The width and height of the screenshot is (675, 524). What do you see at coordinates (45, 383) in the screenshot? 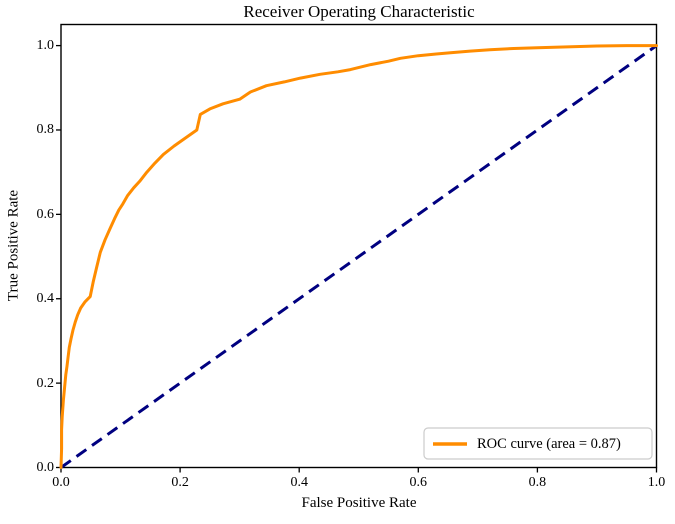
I see `y-tick-label: 0.2` at bounding box center [45, 383].